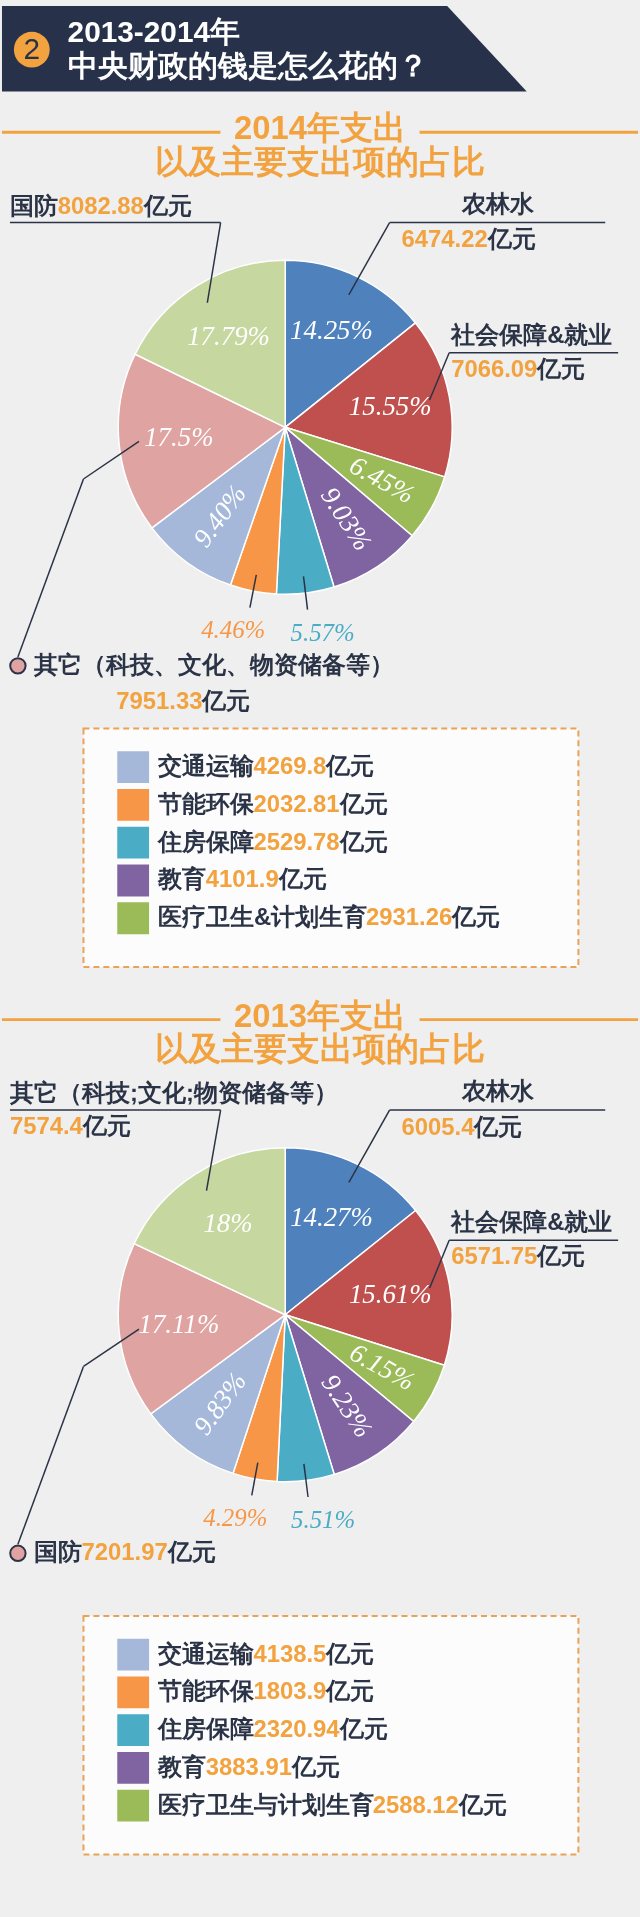 The width and height of the screenshot is (640, 1917). What do you see at coordinates (148, 1552) in the screenshot?
I see `data-label: 7201.97亿元` at bounding box center [148, 1552].